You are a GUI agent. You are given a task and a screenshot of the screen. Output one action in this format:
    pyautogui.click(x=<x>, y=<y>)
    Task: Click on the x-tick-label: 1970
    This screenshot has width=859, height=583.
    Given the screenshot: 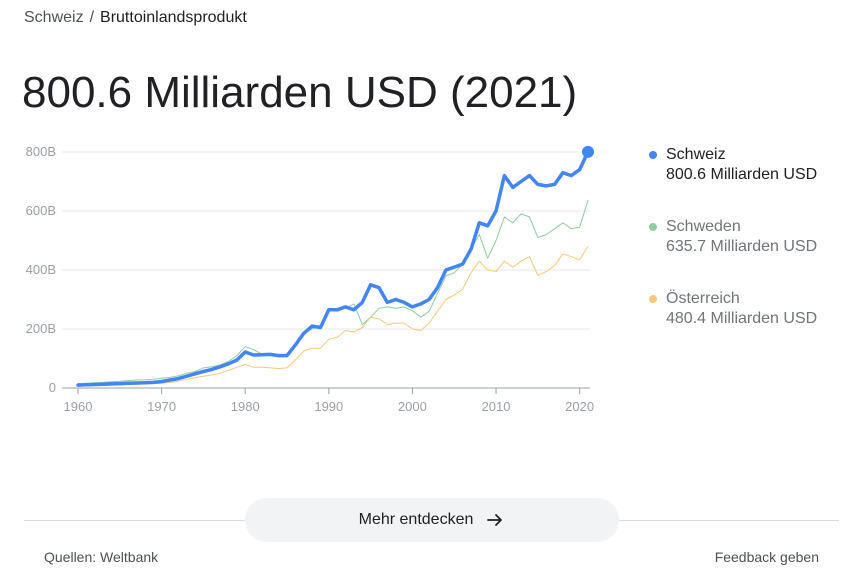 What is the action you would take?
    pyautogui.click(x=161, y=406)
    